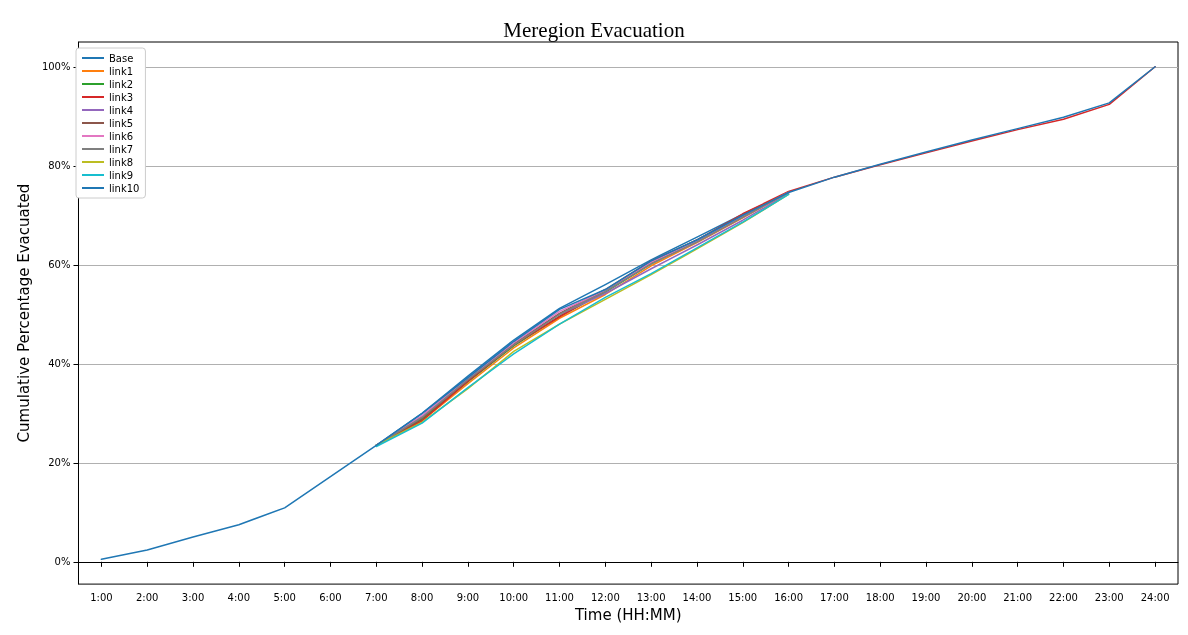 Image resolution: width=1188 pixels, height=635 pixels. What do you see at coordinates (121, 175) in the screenshot?
I see `legend-label: link9` at bounding box center [121, 175].